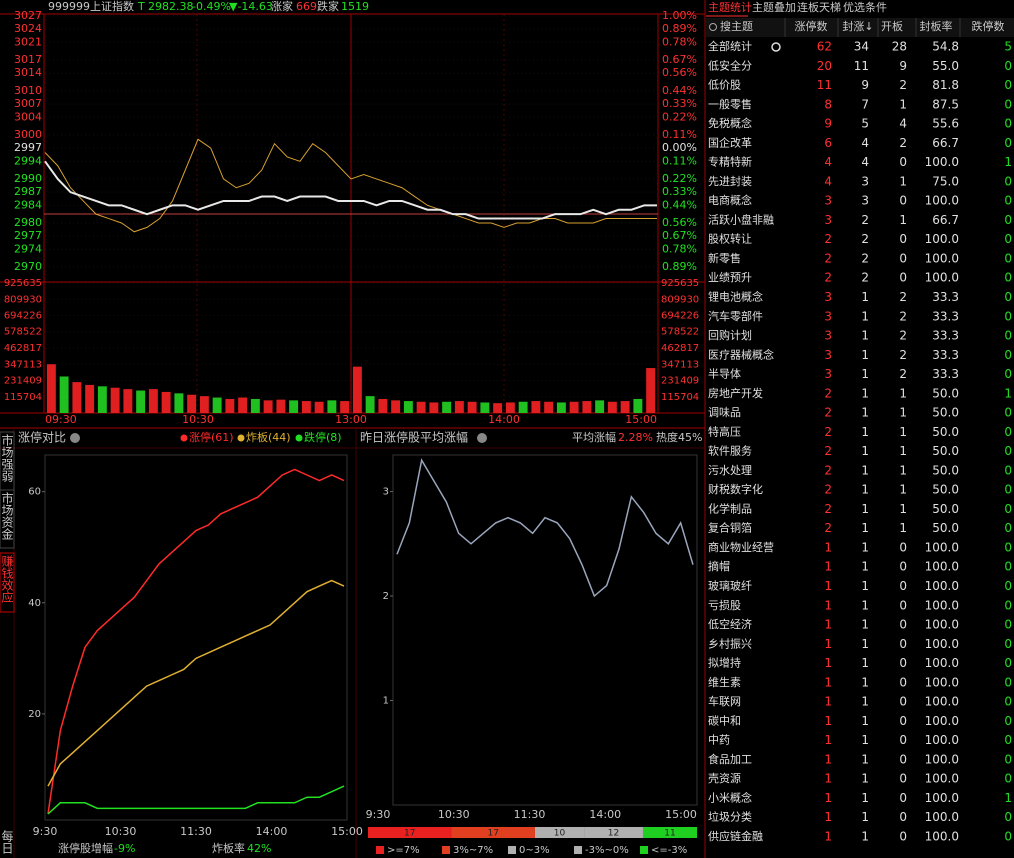  What do you see at coordinates (730, 46) in the screenshot?
I see `theme-name: 全部统计` at bounding box center [730, 46].